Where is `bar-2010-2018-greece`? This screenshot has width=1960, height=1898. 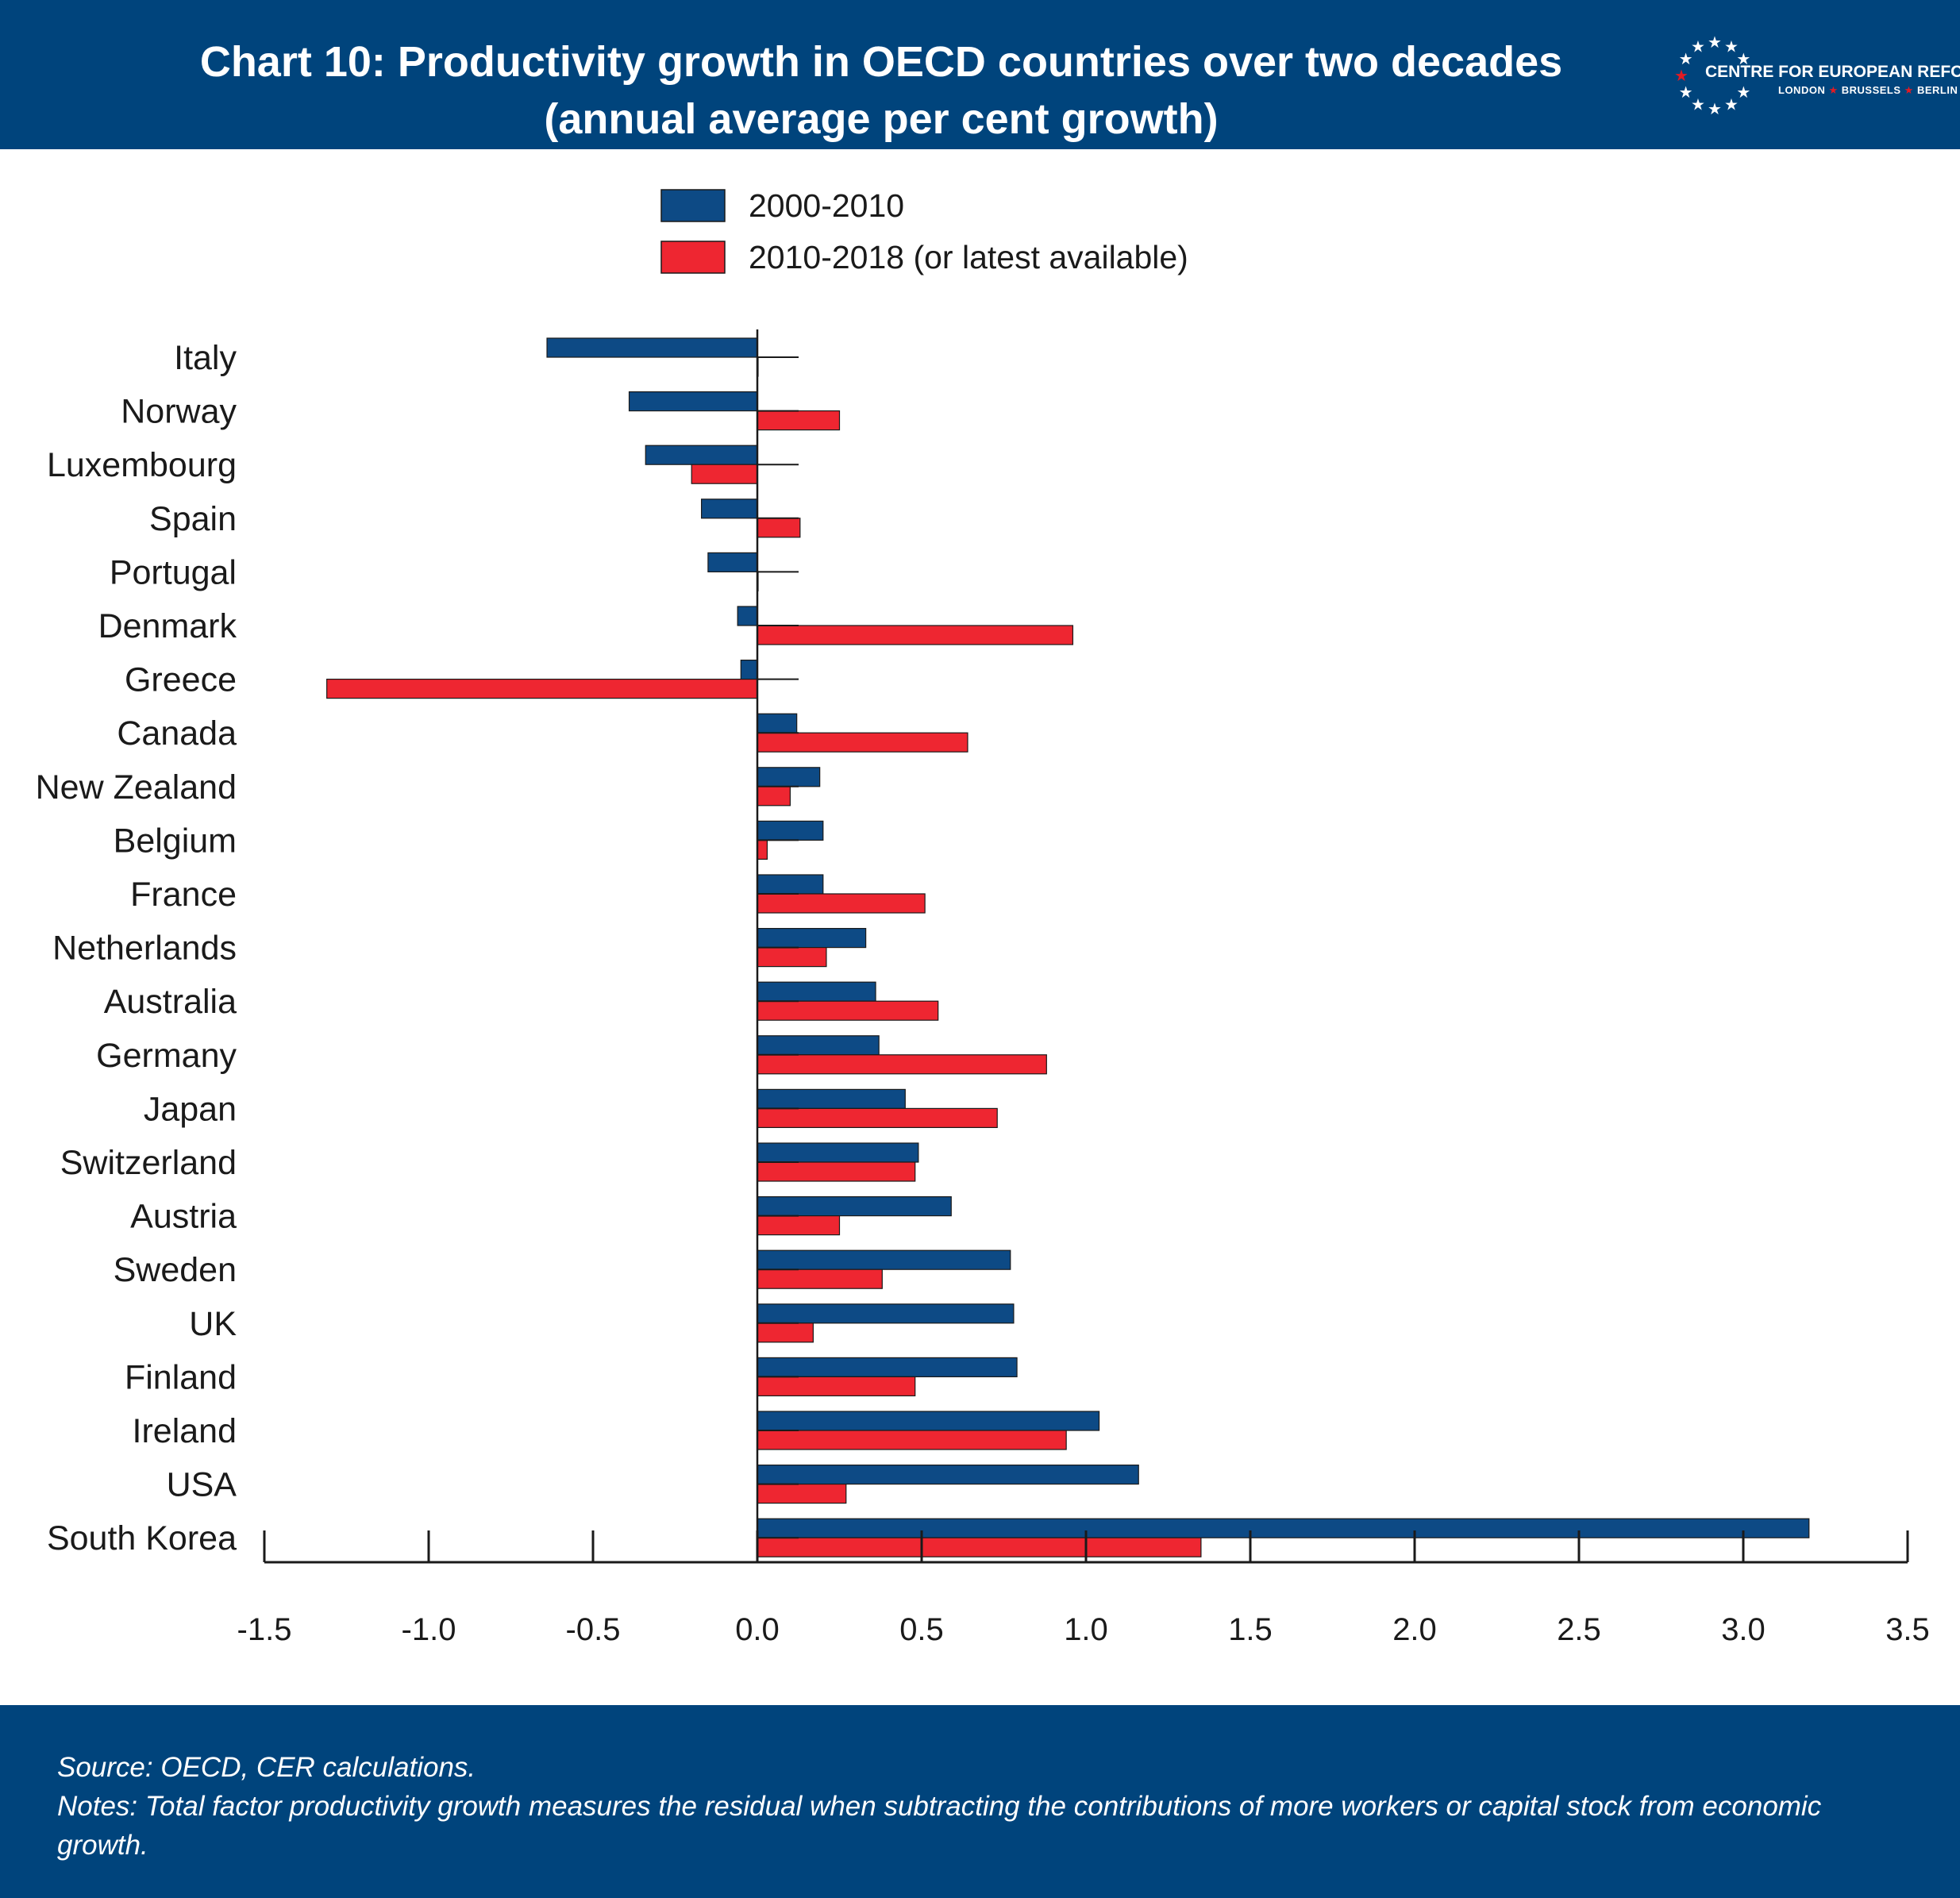 bar-2010-2018-greece is located at coordinates (542, 688).